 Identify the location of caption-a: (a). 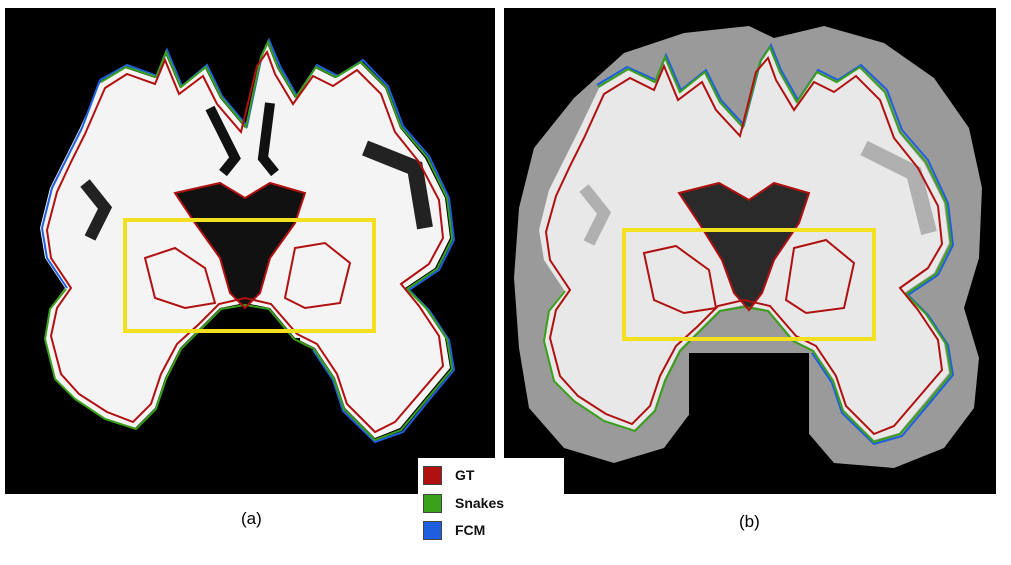
(251, 518).